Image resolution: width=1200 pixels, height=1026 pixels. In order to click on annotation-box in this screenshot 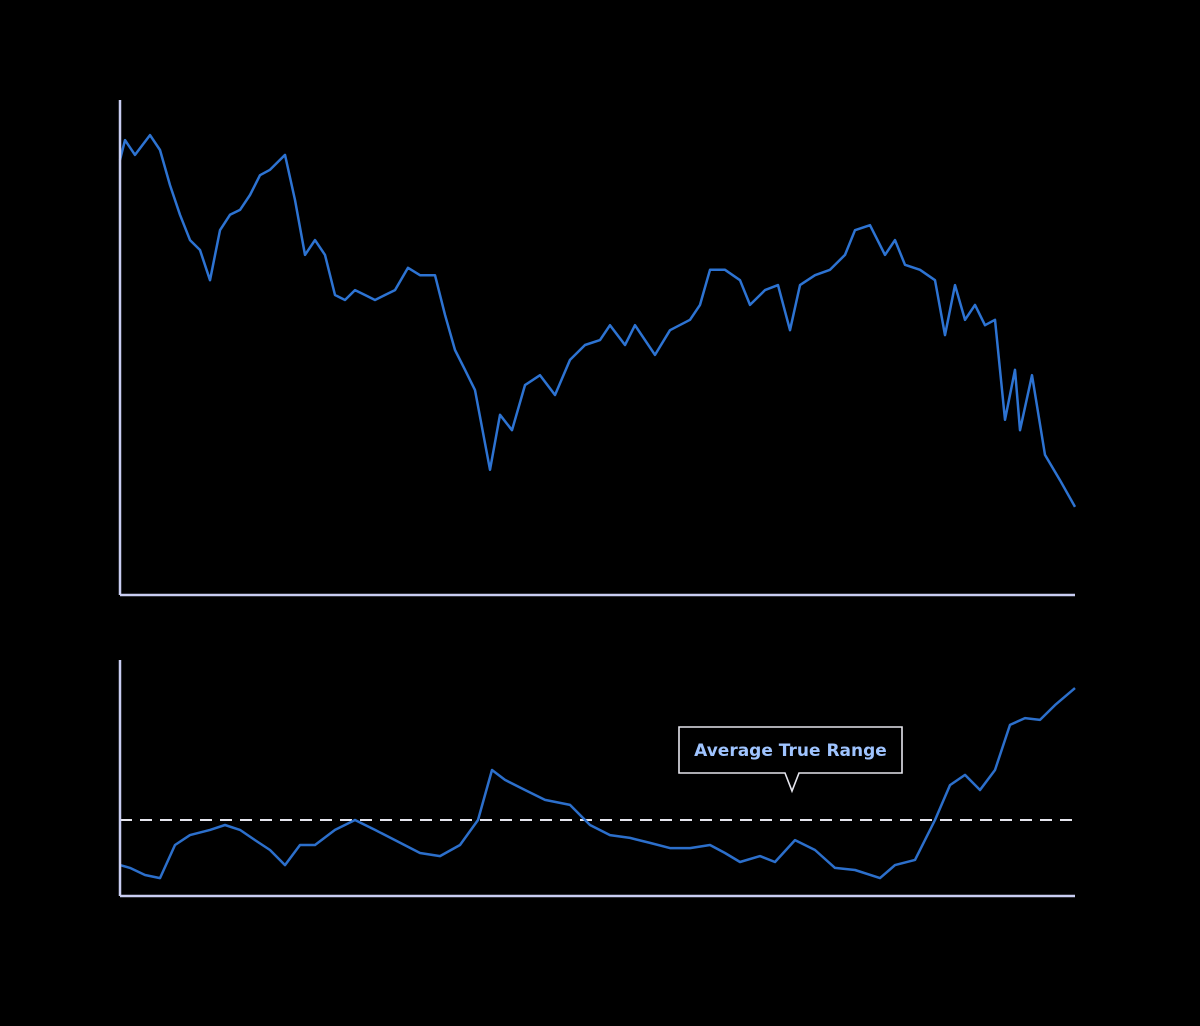, I will do `click(790, 760)`.